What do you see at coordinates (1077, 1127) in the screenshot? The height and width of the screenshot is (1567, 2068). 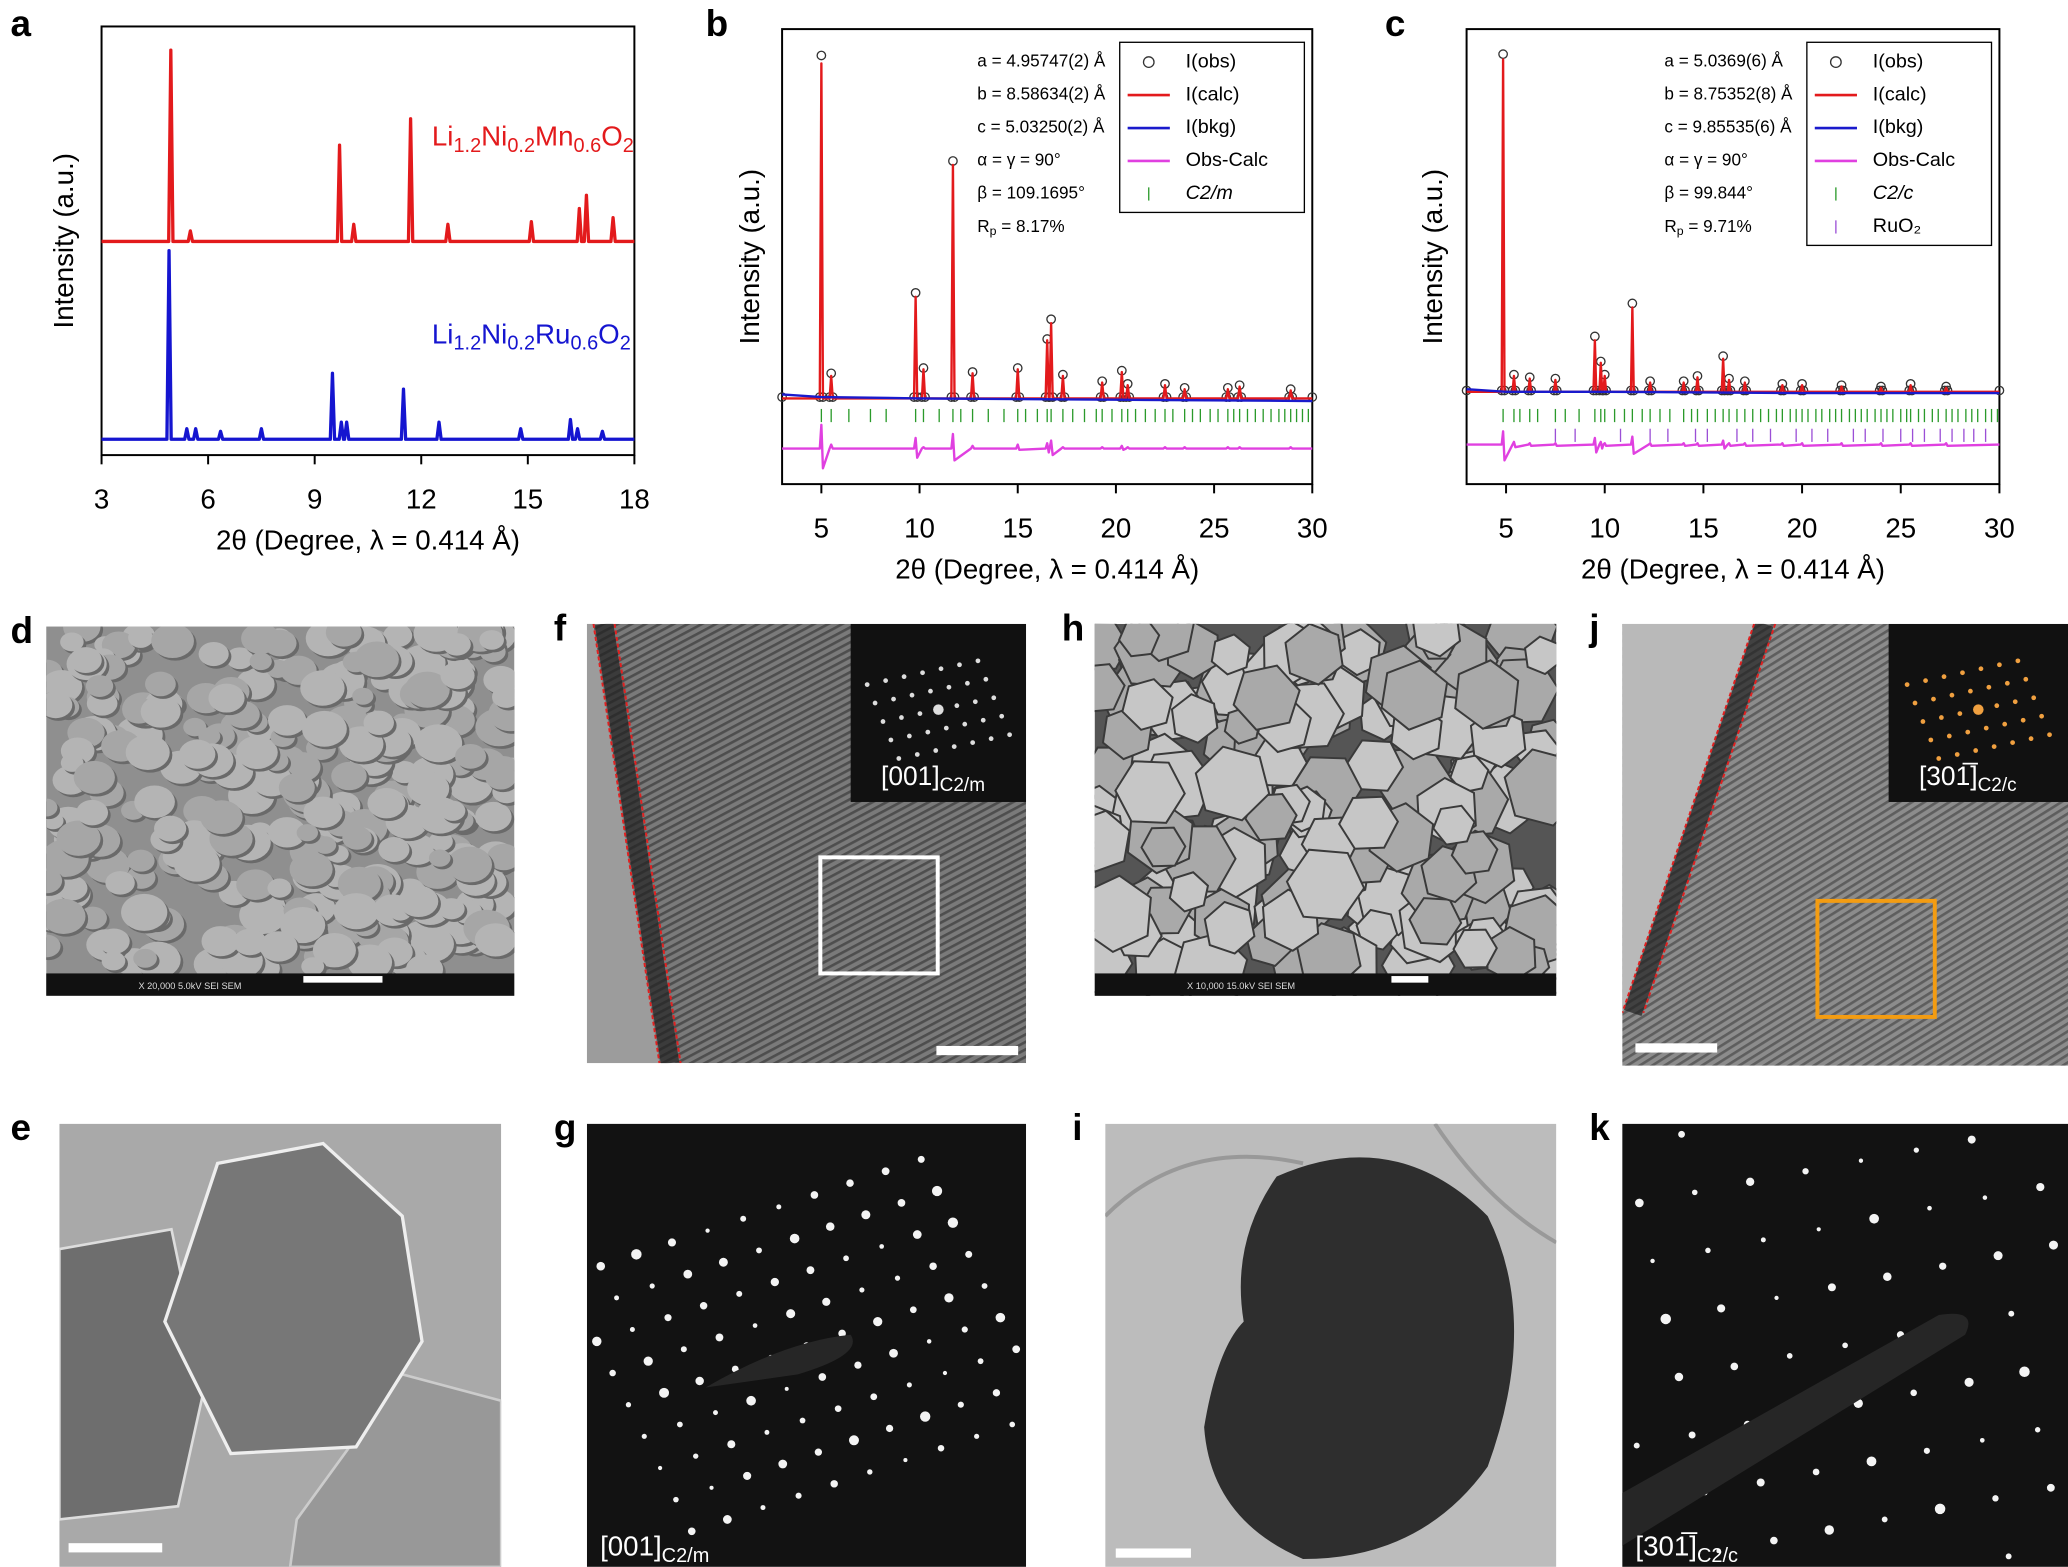 I see `panel-label: i` at bounding box center [1077, 1127].